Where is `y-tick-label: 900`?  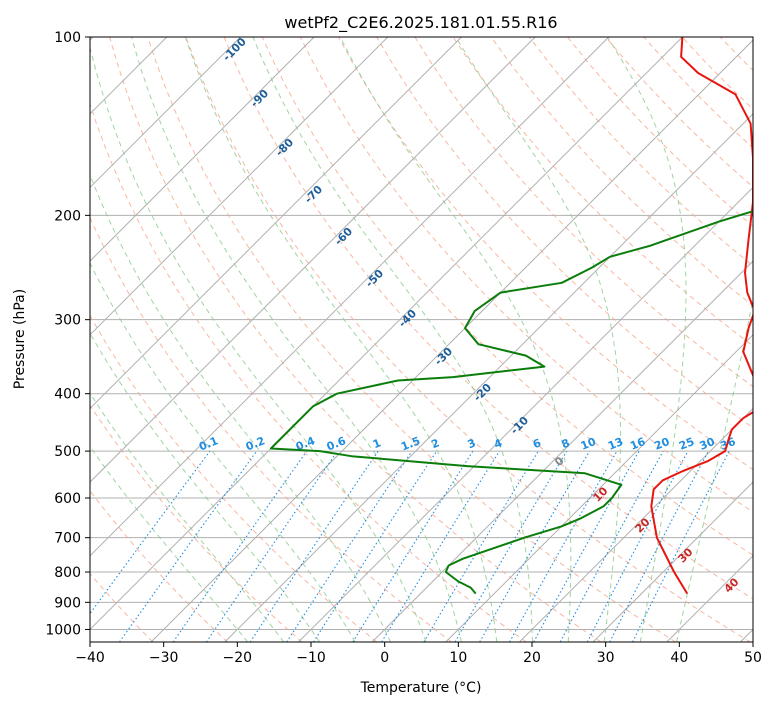
y-tick-label: 900 is located at coordinates (67, 603).